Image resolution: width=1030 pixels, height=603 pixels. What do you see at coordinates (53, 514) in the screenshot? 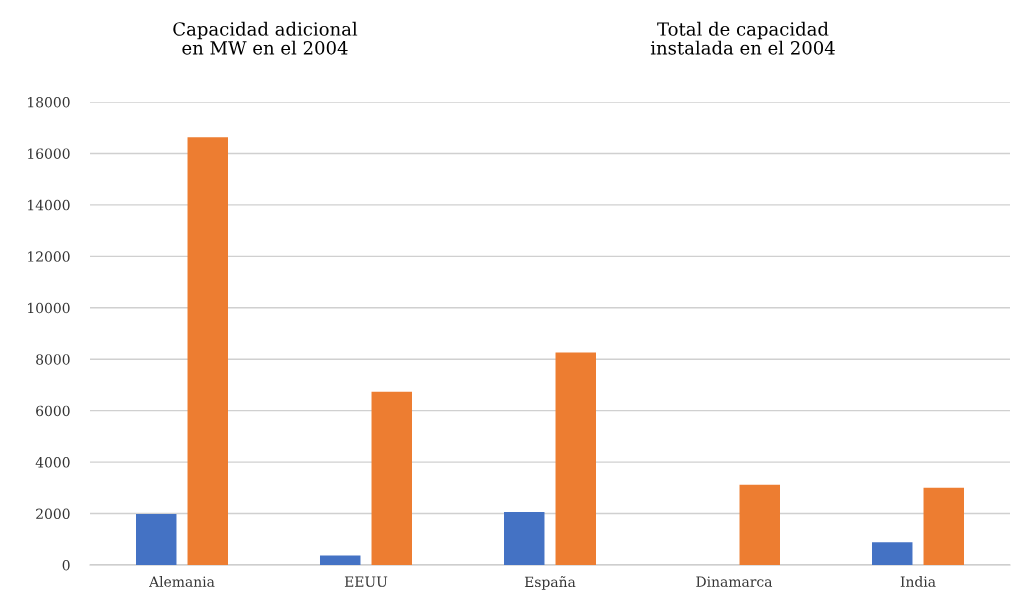
I see `y-tick-label: 2000` at bounding box center [53, 514].